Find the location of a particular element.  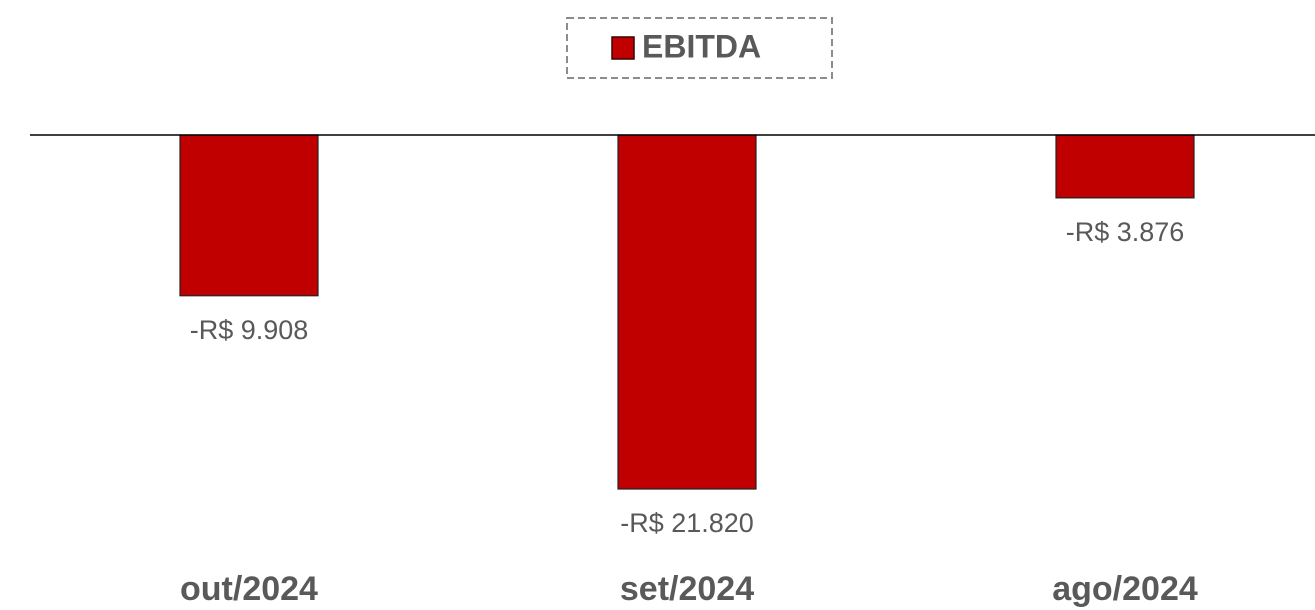

x-tick-label: set/2024 is located at coordinates (687, 589).